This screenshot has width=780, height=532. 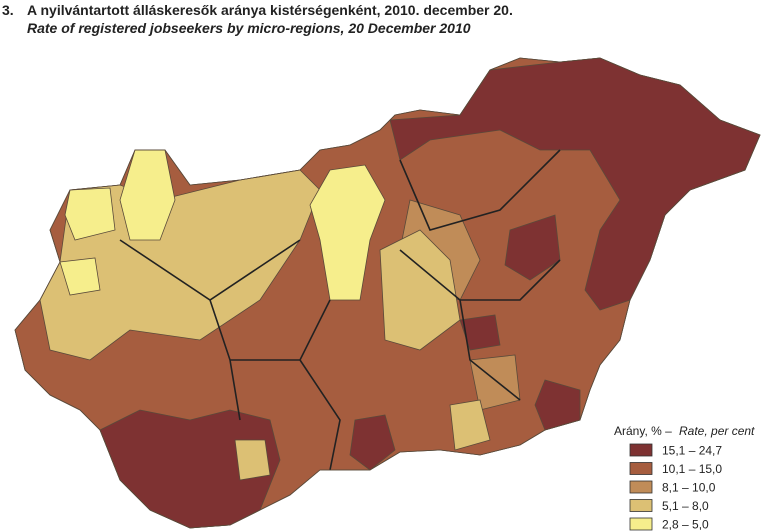 I want to click on legend-label: 5,1 – 8,0, so click(x=685, y=506).